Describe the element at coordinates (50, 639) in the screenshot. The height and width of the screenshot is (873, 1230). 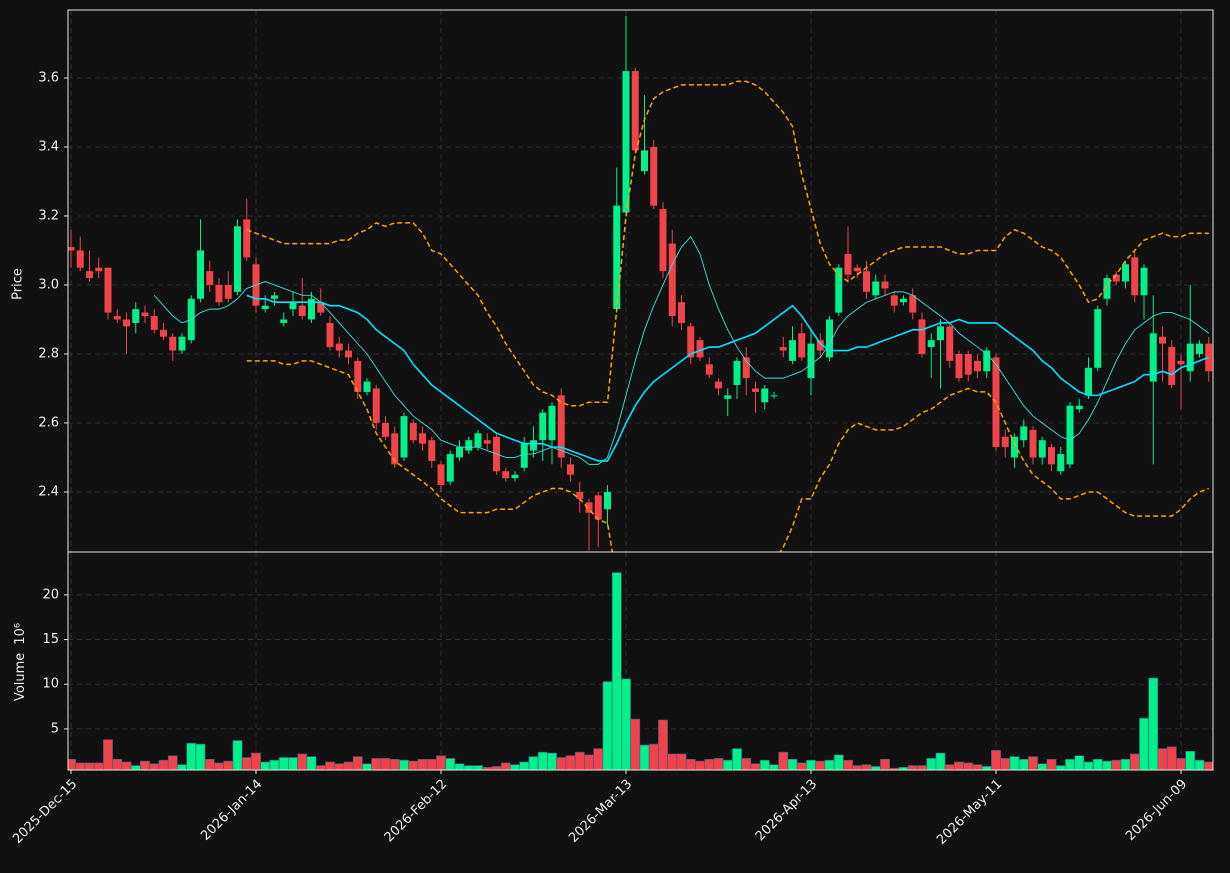
I see `volume-tick-label: 15` at that location.